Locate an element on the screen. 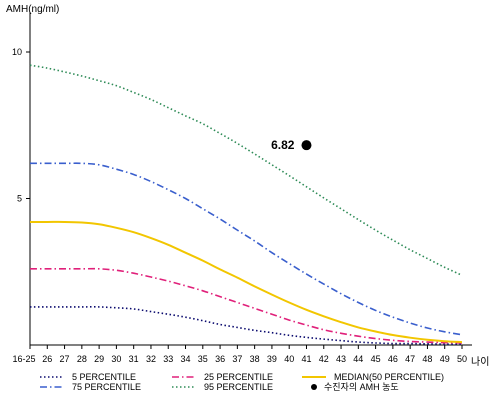  y-axis-label: AMH(ng/ml) is located at coordinates (32, 9).